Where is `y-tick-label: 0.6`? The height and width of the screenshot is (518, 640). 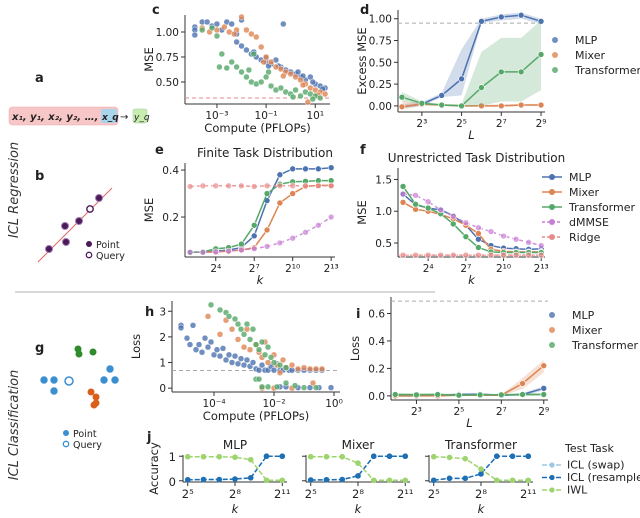 y-tick-label: 0.6 is located at coordinates (376, 314).